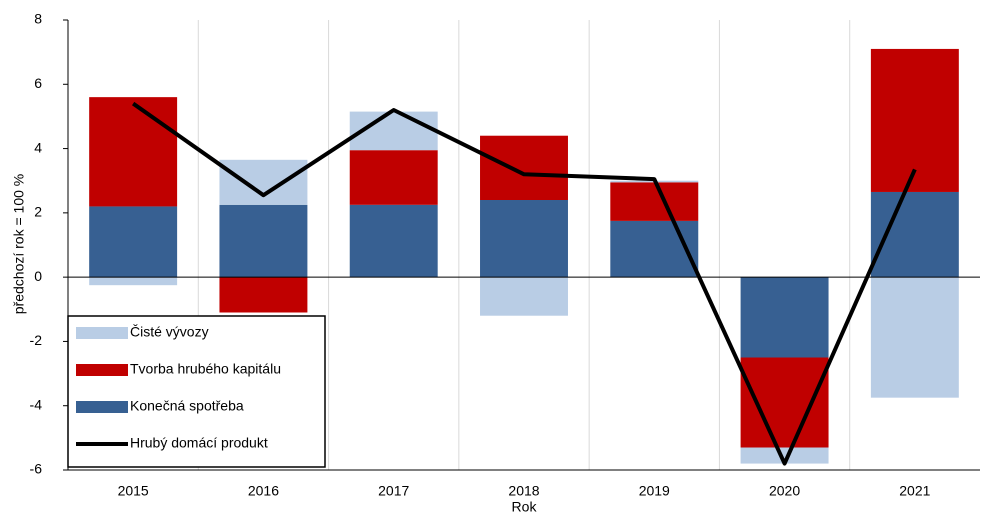 This screenshot has width=984, height=516. What do you see at coordinates (38, 276) in the screenshot?
I see `y-tick-label: 0` at bounding box center [38, 276].